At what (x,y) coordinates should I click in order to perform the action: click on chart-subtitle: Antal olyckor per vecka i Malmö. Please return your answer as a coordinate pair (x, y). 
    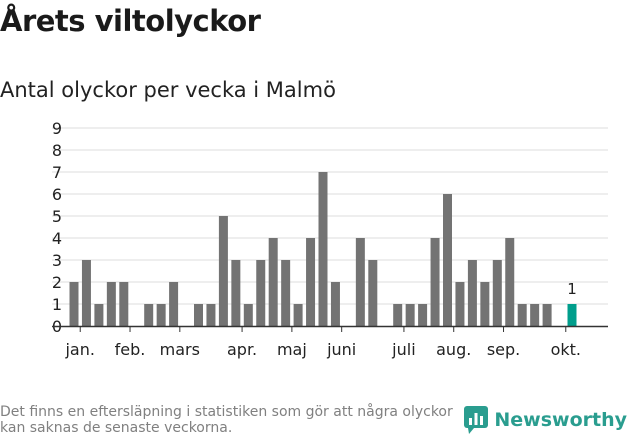
    Looking at the image, I should click on (168, 90).